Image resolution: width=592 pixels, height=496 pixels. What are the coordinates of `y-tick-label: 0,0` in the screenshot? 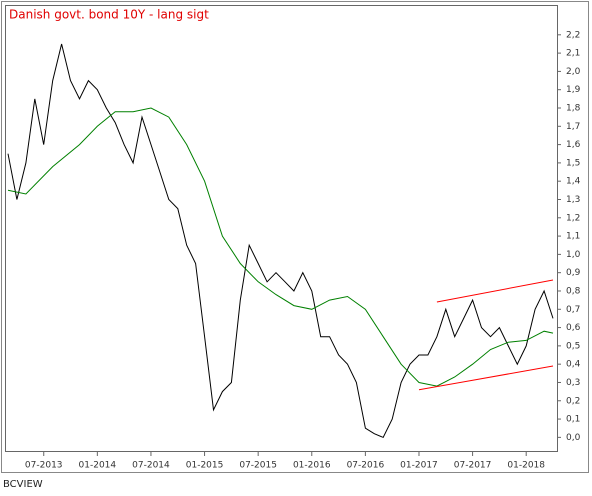 It's located at (573, 438).